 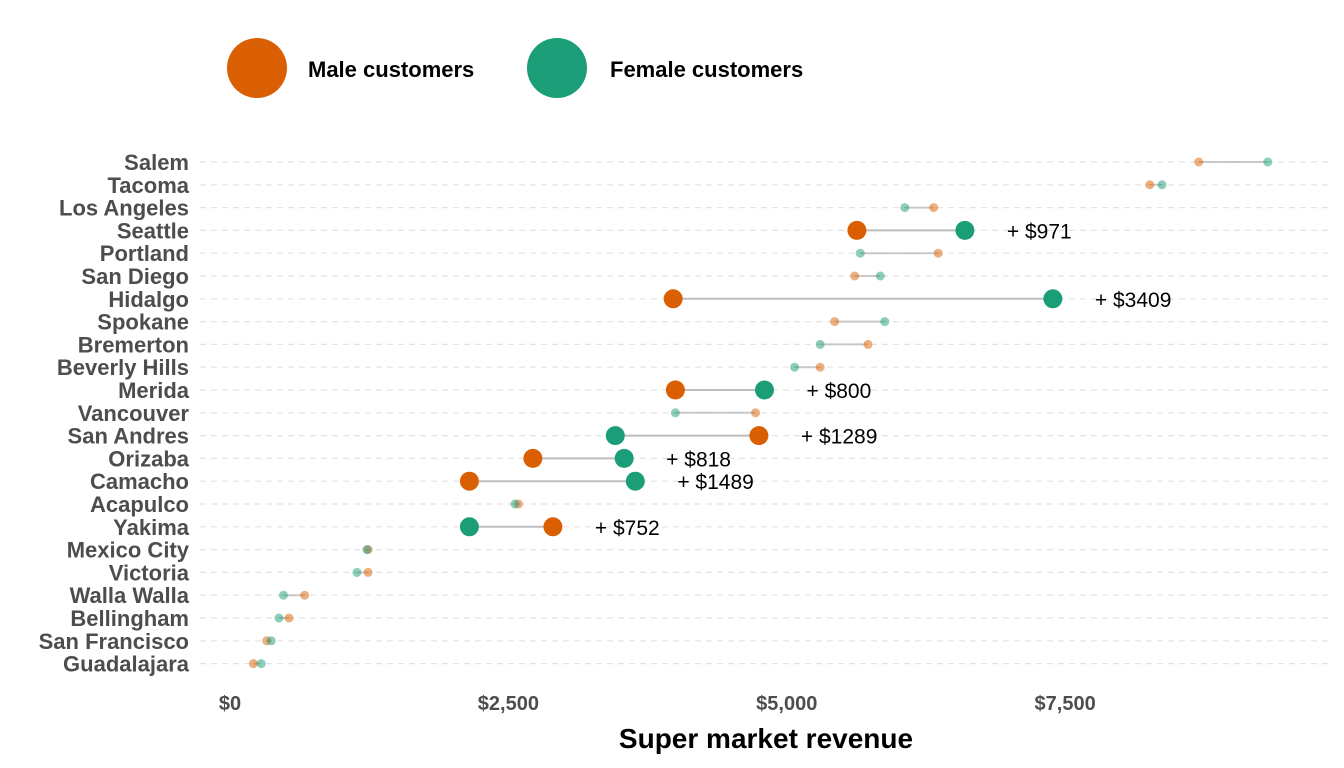 I want to click on city-row: + $3409, so click(x=917, y=300).